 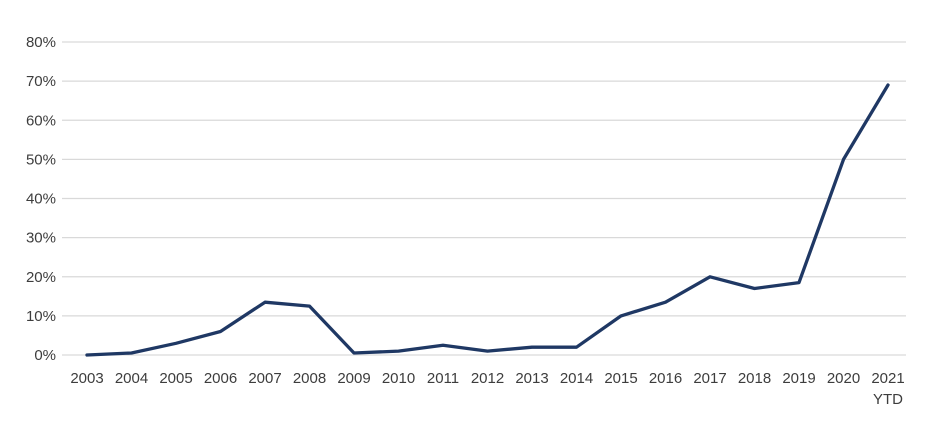 I want to click on x-tick-label: 2014, so click(x=576, y=378).